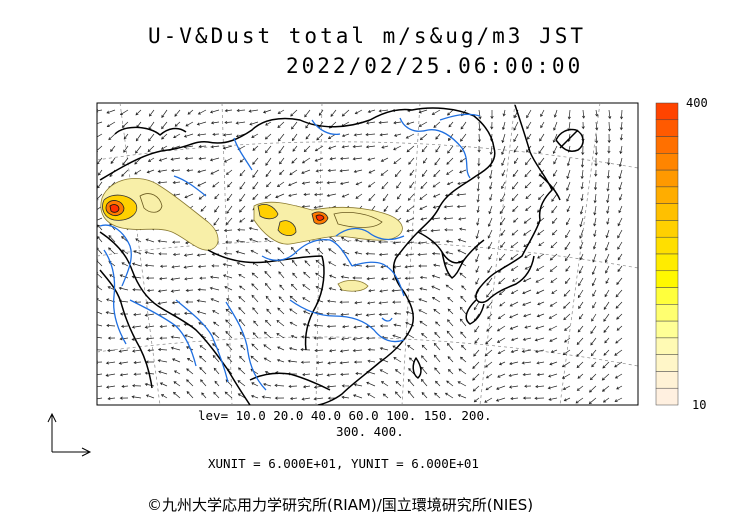 The width and height of the screenshot is (752, 532). Describe the element at coordinates (435, 66) in the screenshot. I see `chart-timestamp: 2022/02/25.06:00:00` at that location.